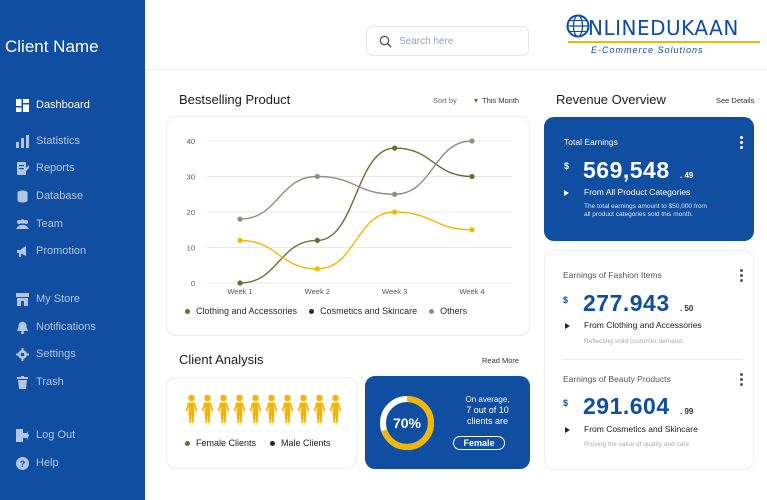  I want to click on search-input: Search here, so click(447, 41).